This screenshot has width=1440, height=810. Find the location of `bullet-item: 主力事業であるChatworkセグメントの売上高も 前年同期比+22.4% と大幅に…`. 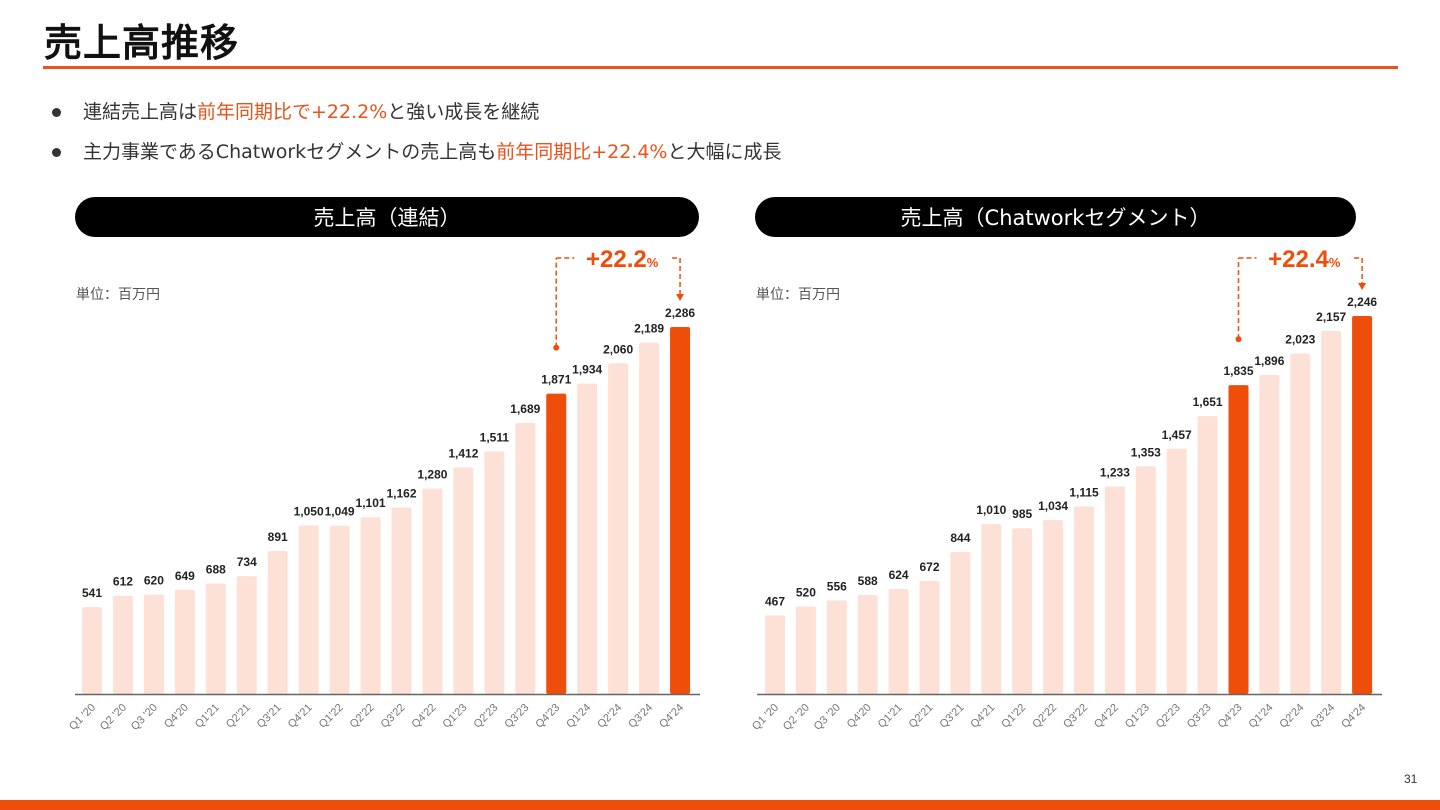

bullet-item: 主力事業であるChatworkセグメントの売上高も 前年同期比+22.4% と大幅に… is located at coordinates (415, 152).